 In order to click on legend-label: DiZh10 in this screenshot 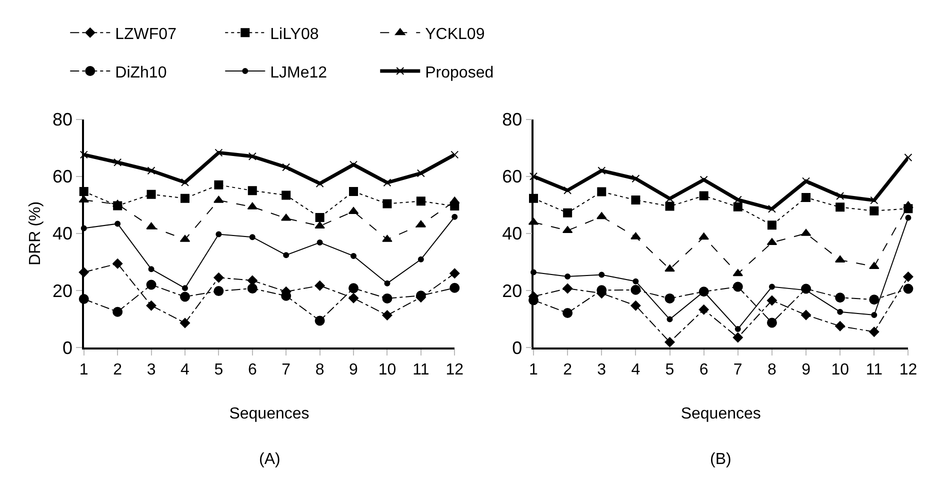, I will do `click(141, 73)`.